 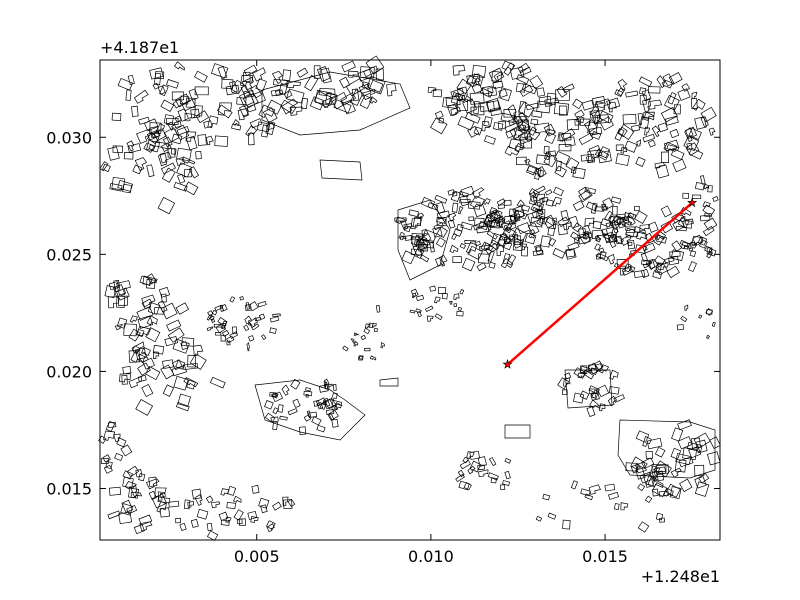 I want to click on route-line, so click(x=599, y=283).